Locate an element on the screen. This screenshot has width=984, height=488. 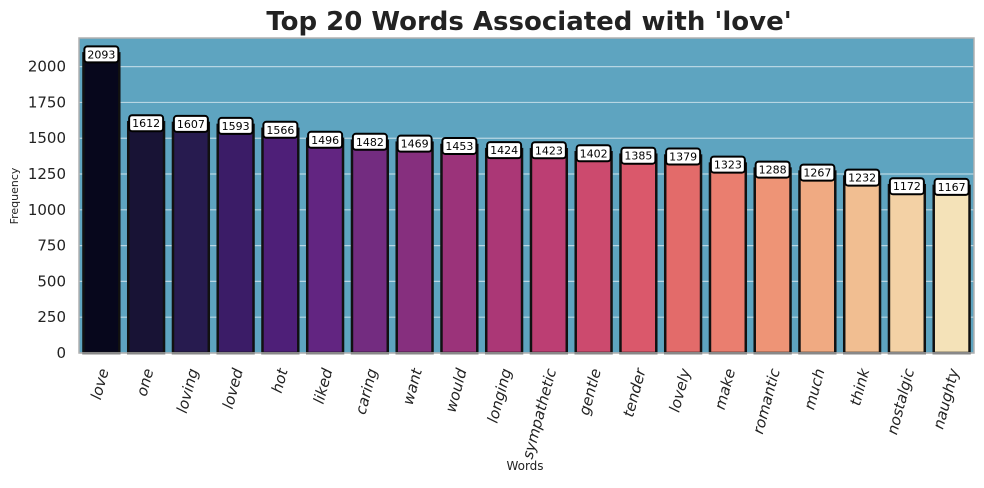
x-axis-label: Words is located at coordinates (524, 466).